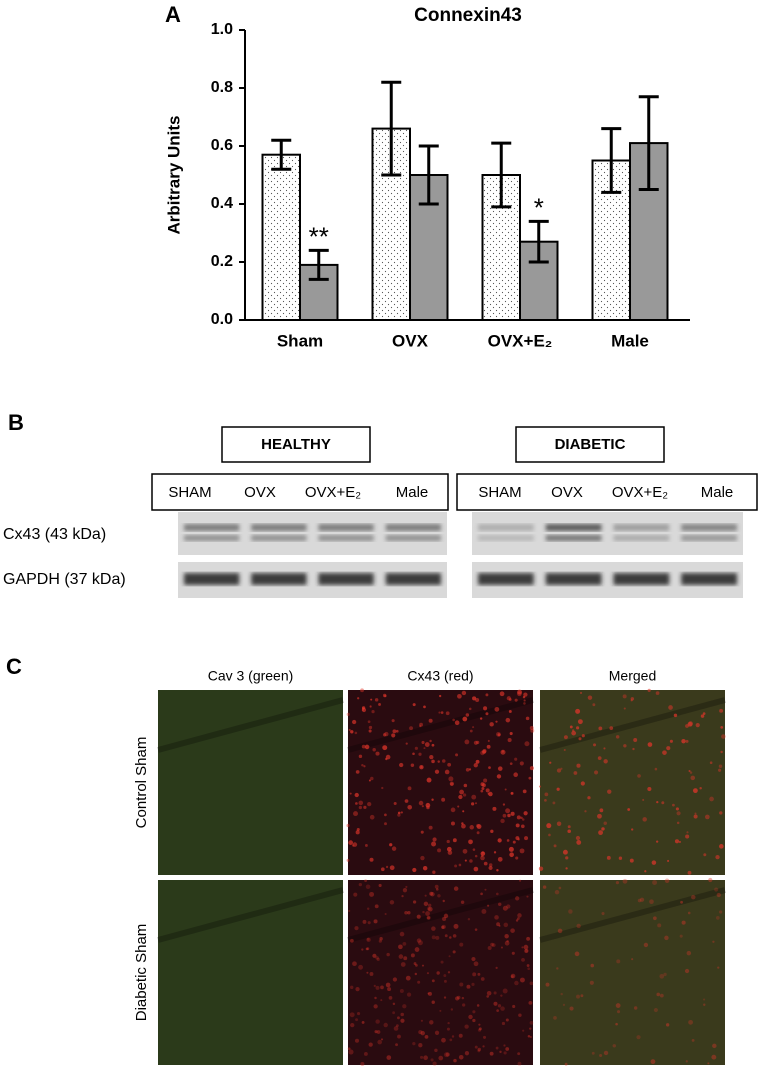 This screenshot has width=762, height=1073. I want to click on error-bar, so click(428, 175).